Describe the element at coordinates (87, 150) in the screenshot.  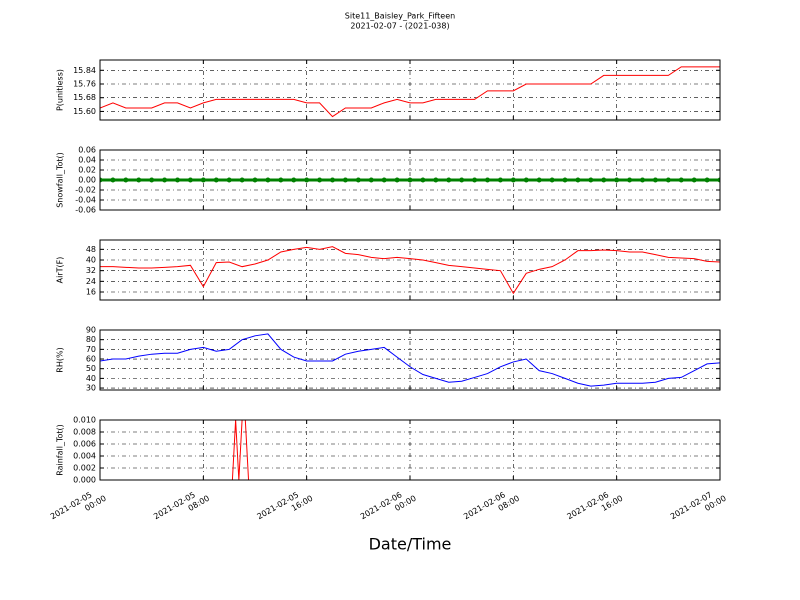
I see `y-tick-label: 0.06` at that location.